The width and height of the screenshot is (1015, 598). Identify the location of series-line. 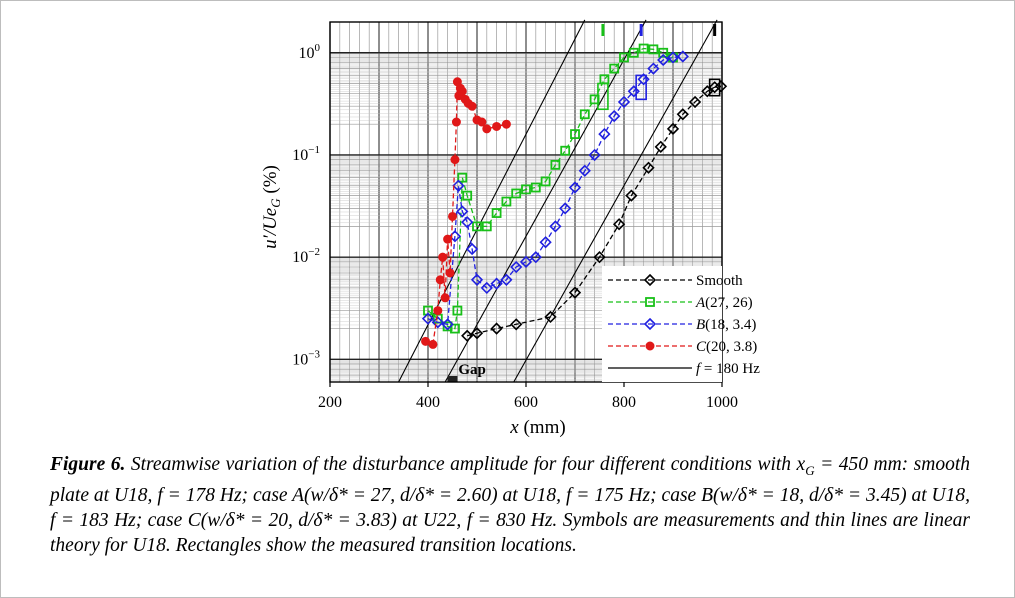
(594, 211).